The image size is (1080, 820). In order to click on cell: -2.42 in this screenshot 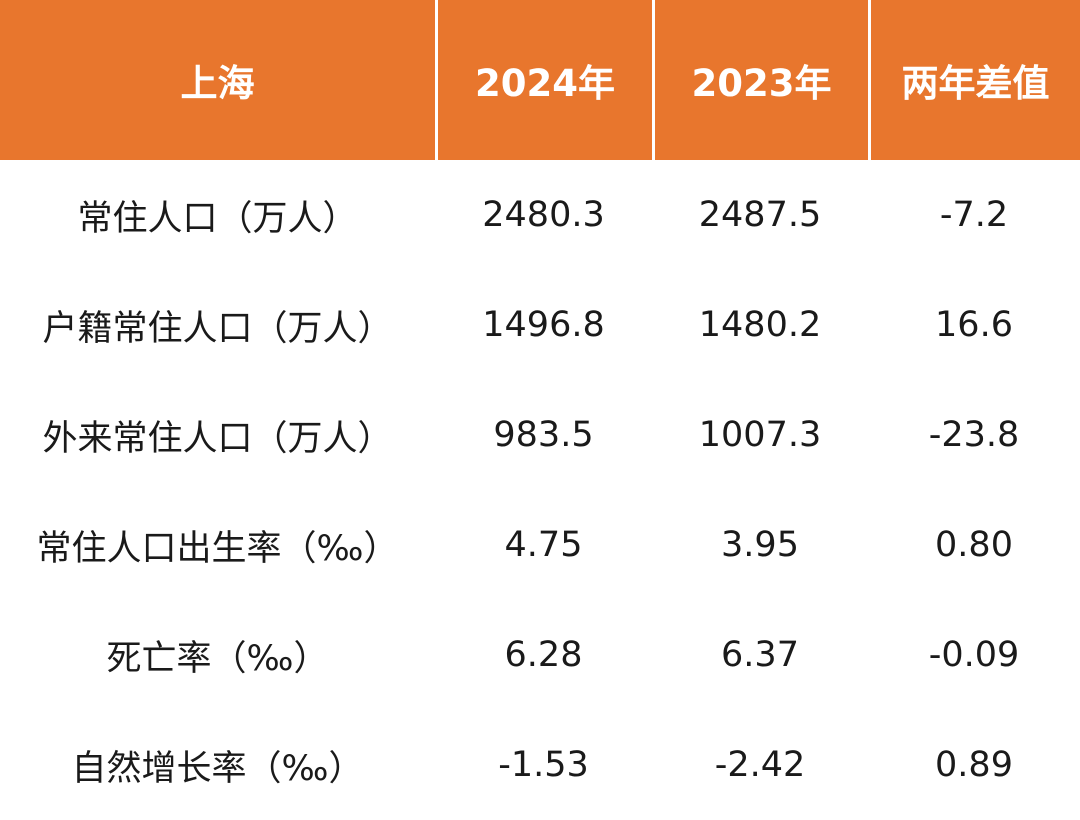, I will do `click(760, 765)`.